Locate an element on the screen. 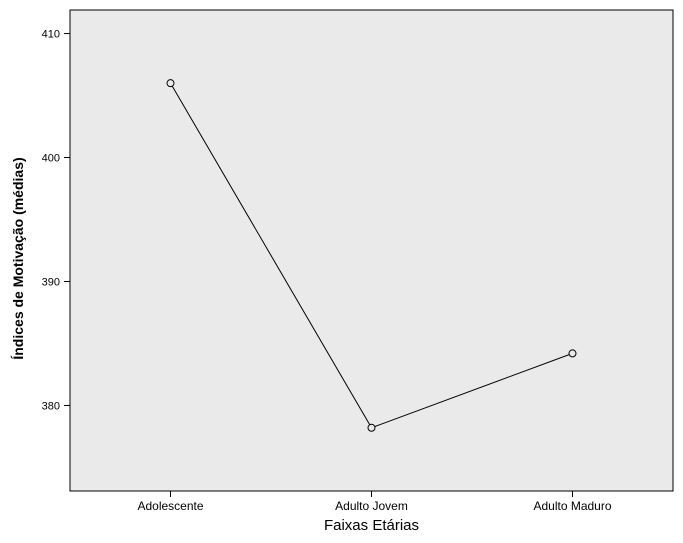 This screenshot has width=683, height=543. y-tick-label: 380 is located at coordinates (51, 406).